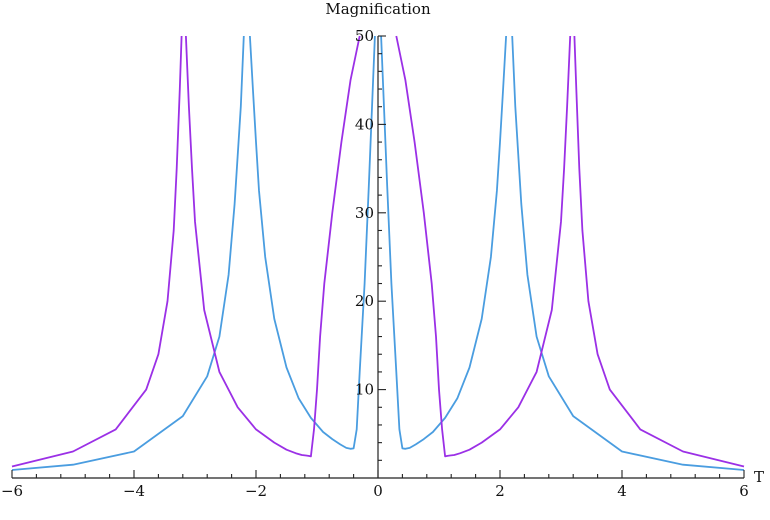 The width and height of the screenshot is (770, 520). What do you see at coordinates (378, 491) in the screenshot?
I see `x-tick-label: 0` at bounding box center [378, 491].